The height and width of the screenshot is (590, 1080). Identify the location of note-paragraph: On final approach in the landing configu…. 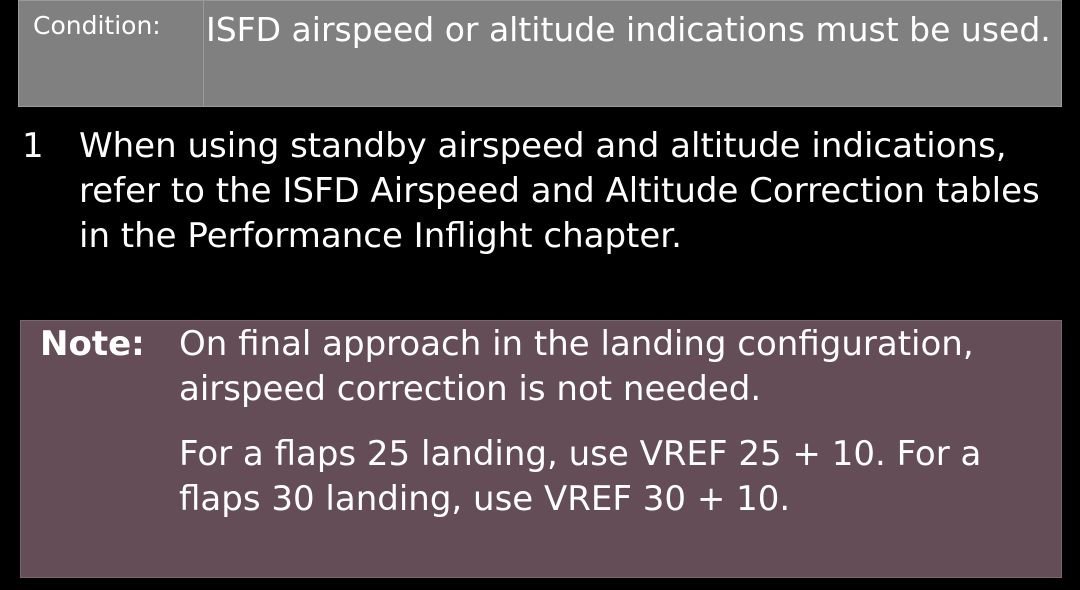
(576, 366).